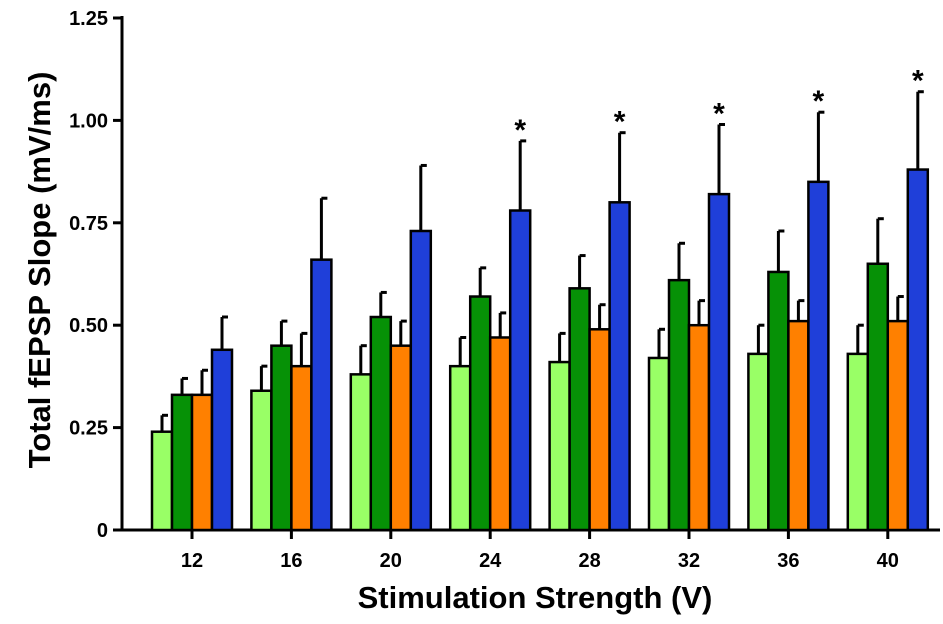 This screenshot has width=943, height=624. Describe the element at coordinates (689, 561) in the screenshot. I see `x-tick-label: 32` at that location.